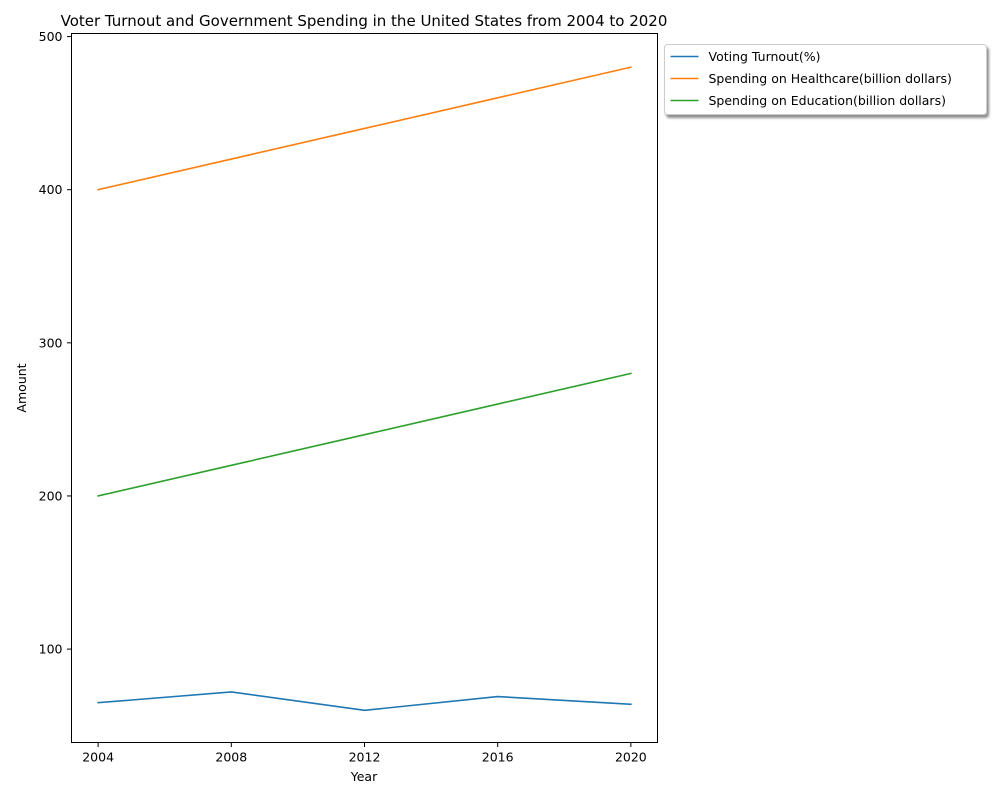  I want to click on legend-label-1: Spending on Healthcare(billion dollars), so click(830, 78).